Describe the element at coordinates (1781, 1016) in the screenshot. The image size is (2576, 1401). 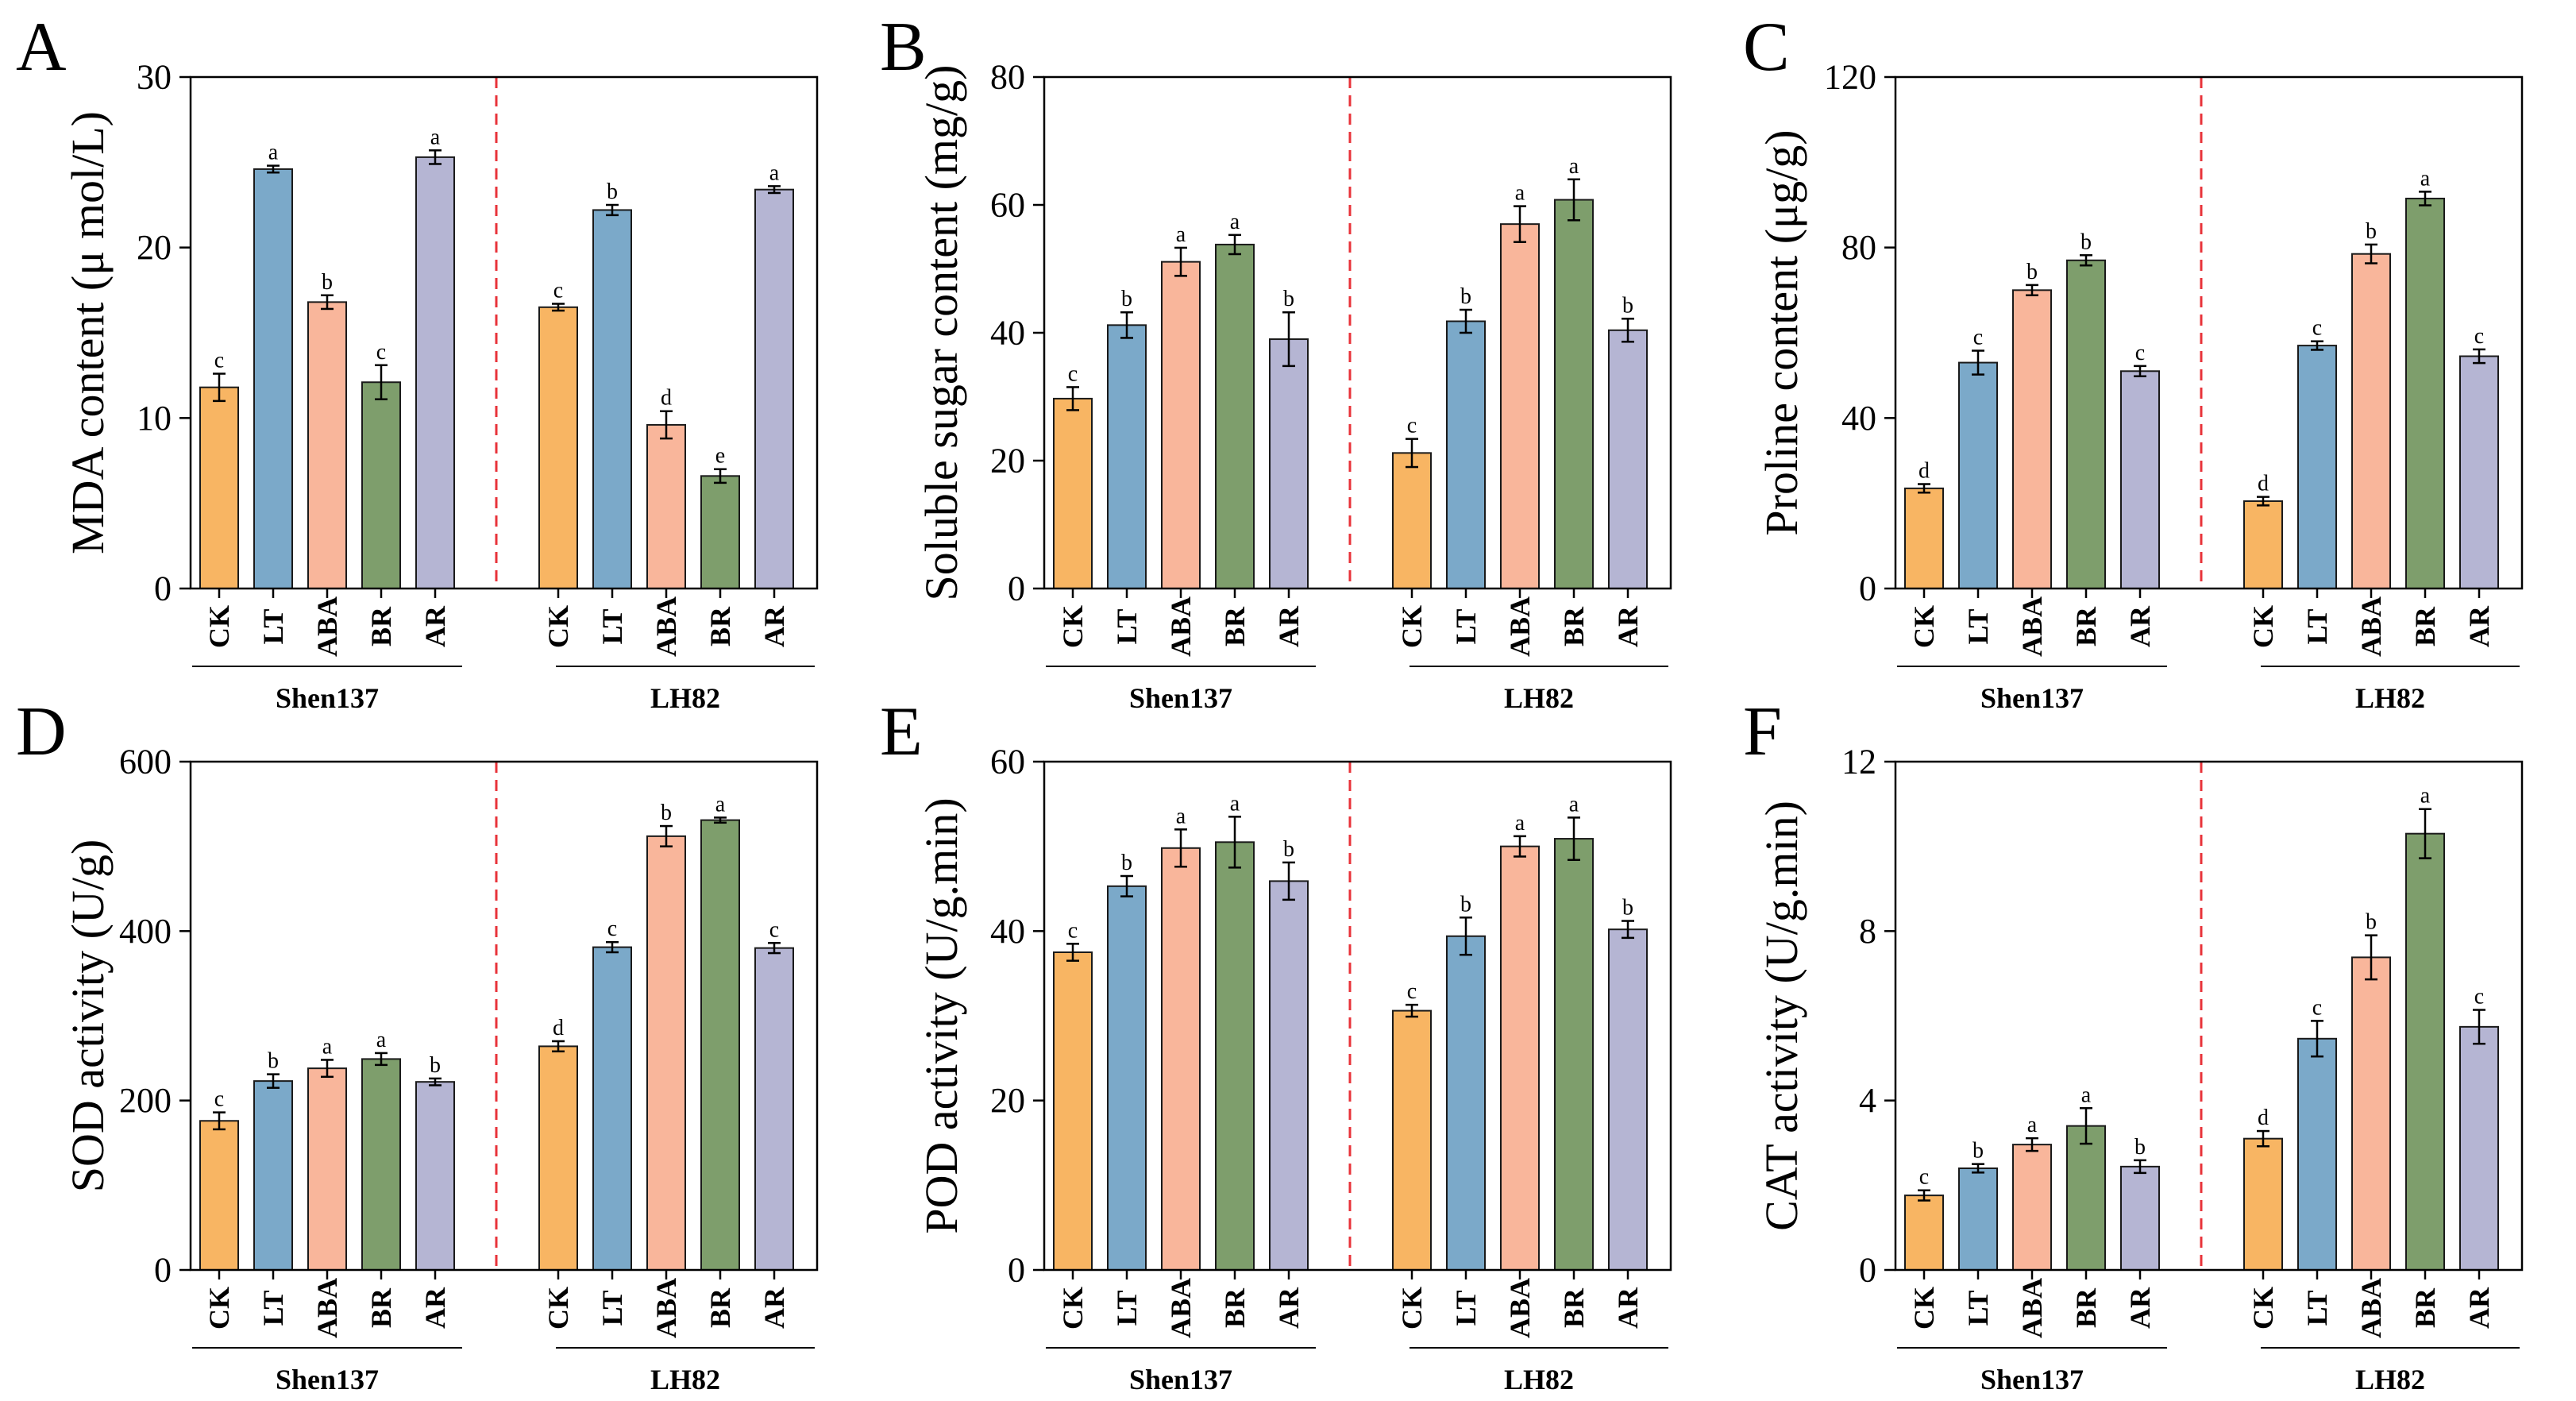
I see `y-axis-title: CAT activity (U/g.min)` at that location.